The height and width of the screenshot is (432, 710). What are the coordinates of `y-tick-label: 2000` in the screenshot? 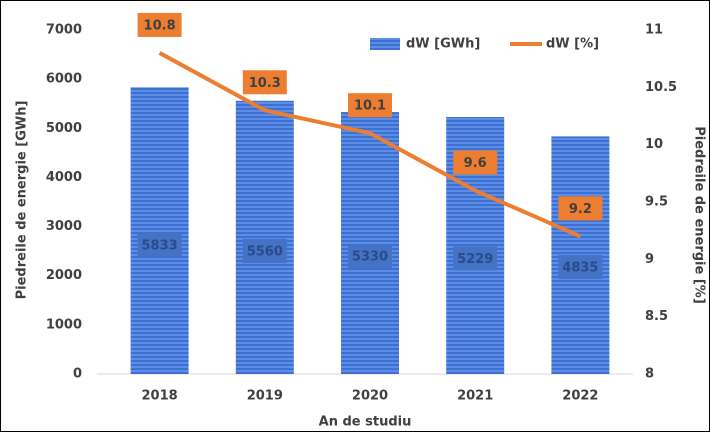 It's located at (64, 275).